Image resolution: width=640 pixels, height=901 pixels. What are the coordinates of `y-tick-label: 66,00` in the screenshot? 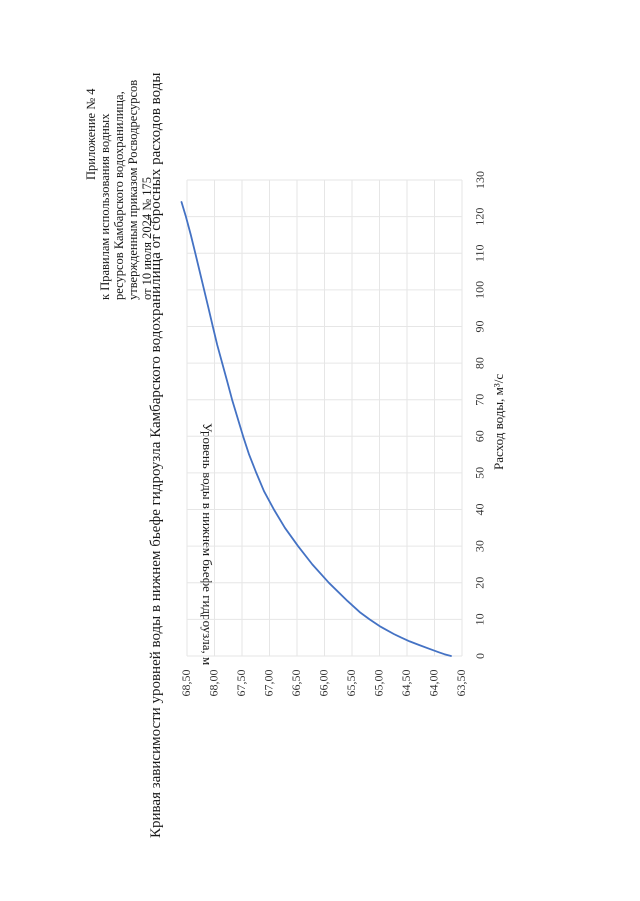 It's located at (323, 683).